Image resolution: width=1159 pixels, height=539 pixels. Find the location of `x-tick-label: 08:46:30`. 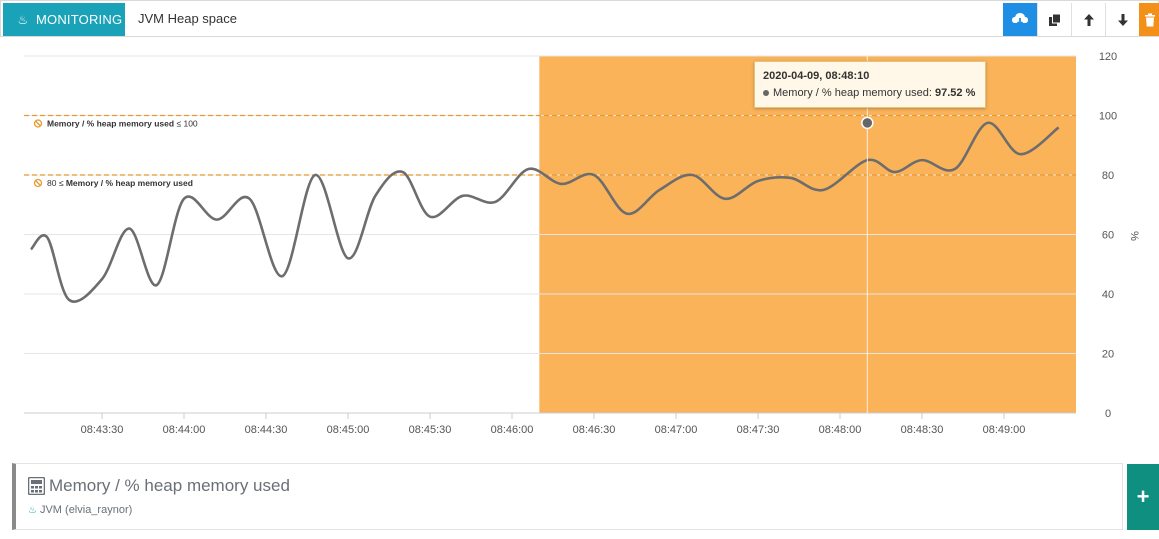

x-tick-label: 08:46:30 is located at coordinates (594, 430).